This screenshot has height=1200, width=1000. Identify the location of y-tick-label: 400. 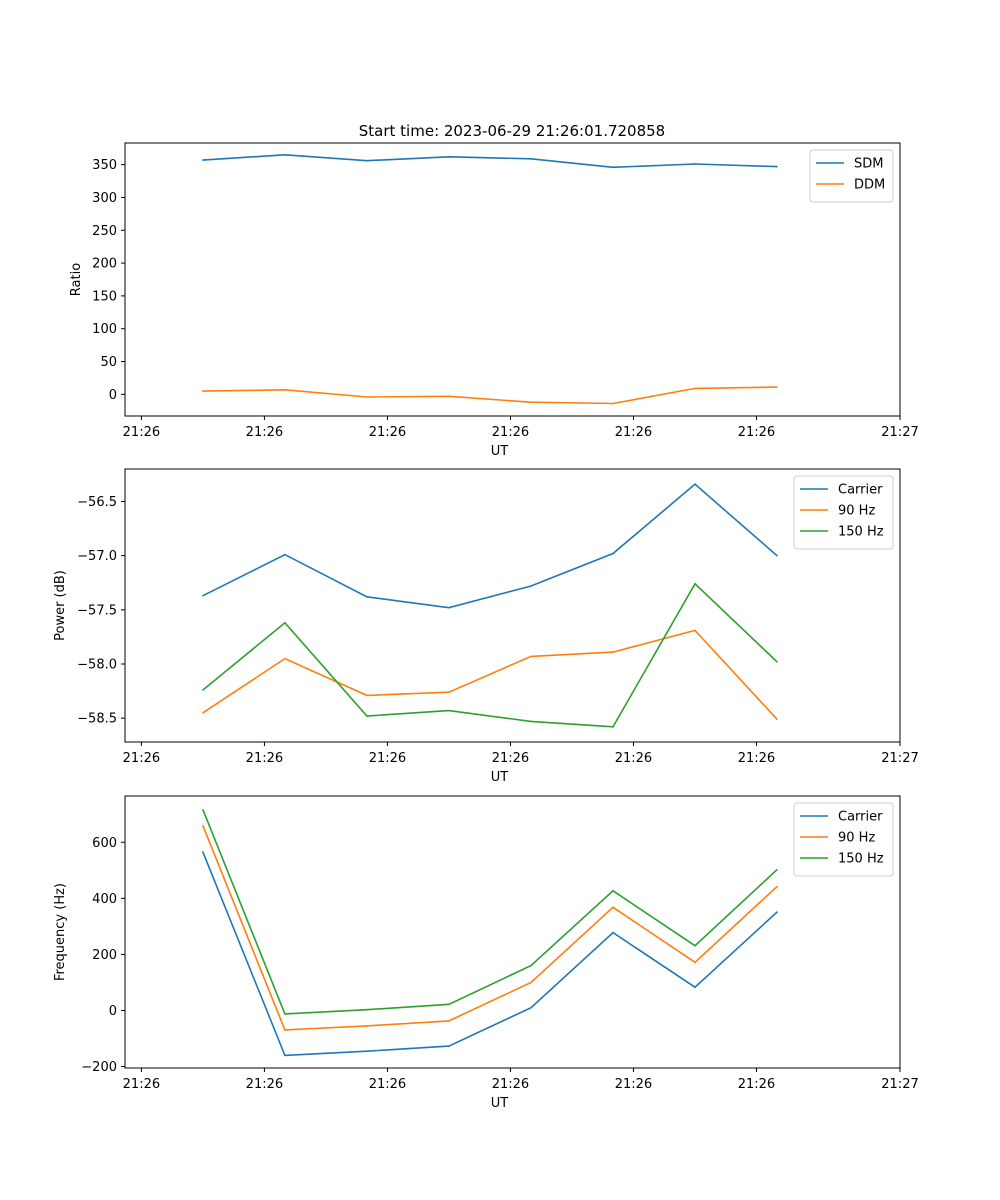
(104, 899).